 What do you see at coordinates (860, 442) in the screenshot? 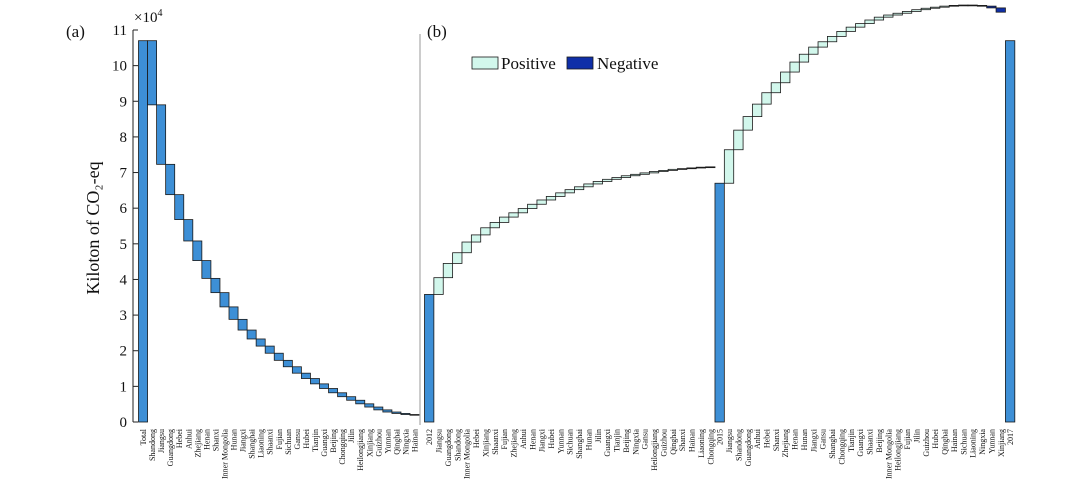
I see `category-label-b: Guangxi` at bounding box center [860, 442].